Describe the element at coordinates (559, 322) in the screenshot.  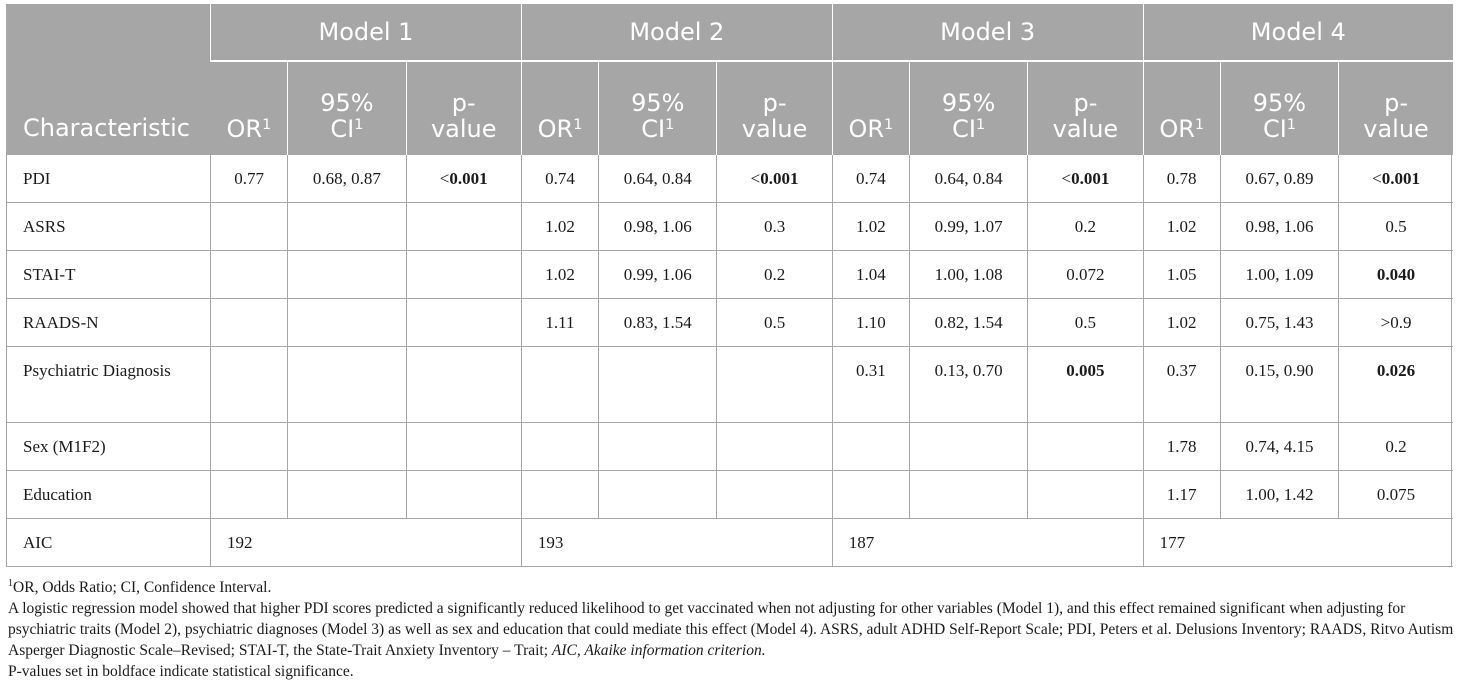
I see `or-cell: 1.11` at that location.